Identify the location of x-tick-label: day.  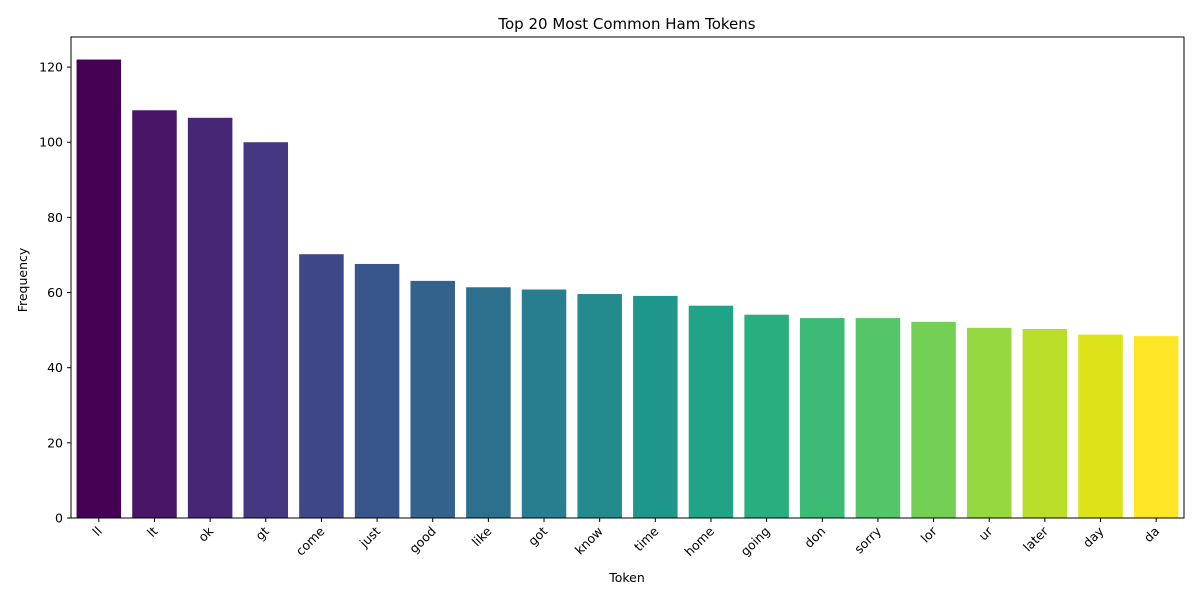
(1093, 536).